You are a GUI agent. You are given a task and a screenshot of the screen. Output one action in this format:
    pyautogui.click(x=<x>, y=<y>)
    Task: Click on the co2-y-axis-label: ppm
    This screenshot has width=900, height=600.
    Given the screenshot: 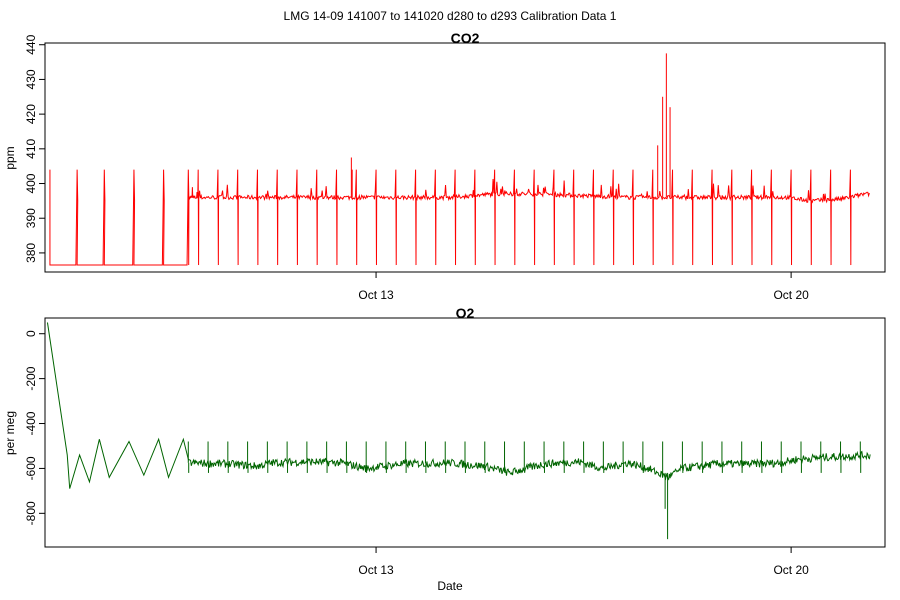 What is the action you would take?
    pyautogui.click(x=10, y=157)
    